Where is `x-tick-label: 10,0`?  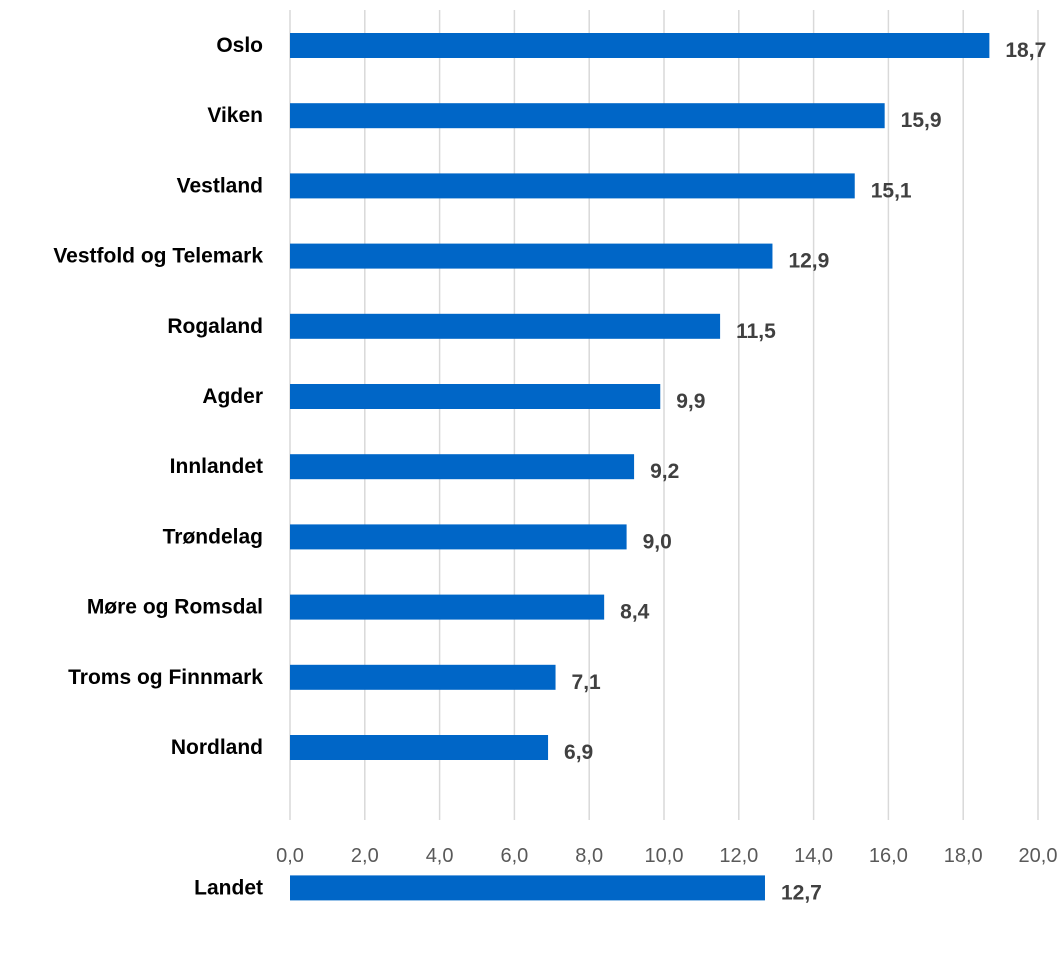
x-tick-label: 10,0 is located at coordinates (664, 856).